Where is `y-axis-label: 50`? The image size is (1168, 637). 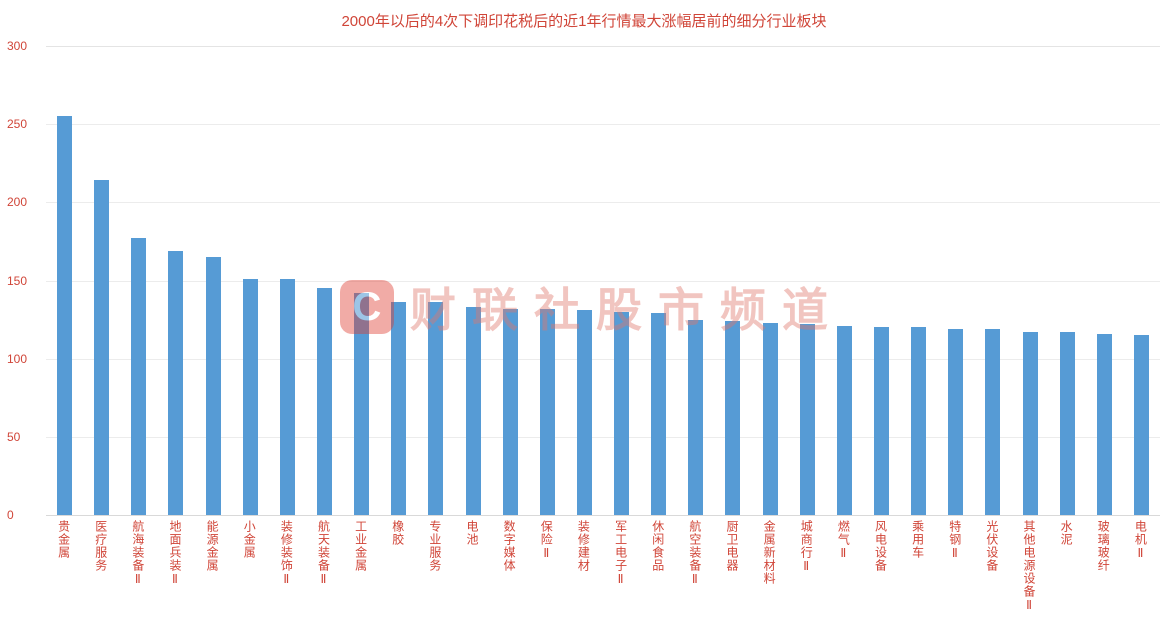 y-axis-label: 50 is located at coordinates (14, 436).